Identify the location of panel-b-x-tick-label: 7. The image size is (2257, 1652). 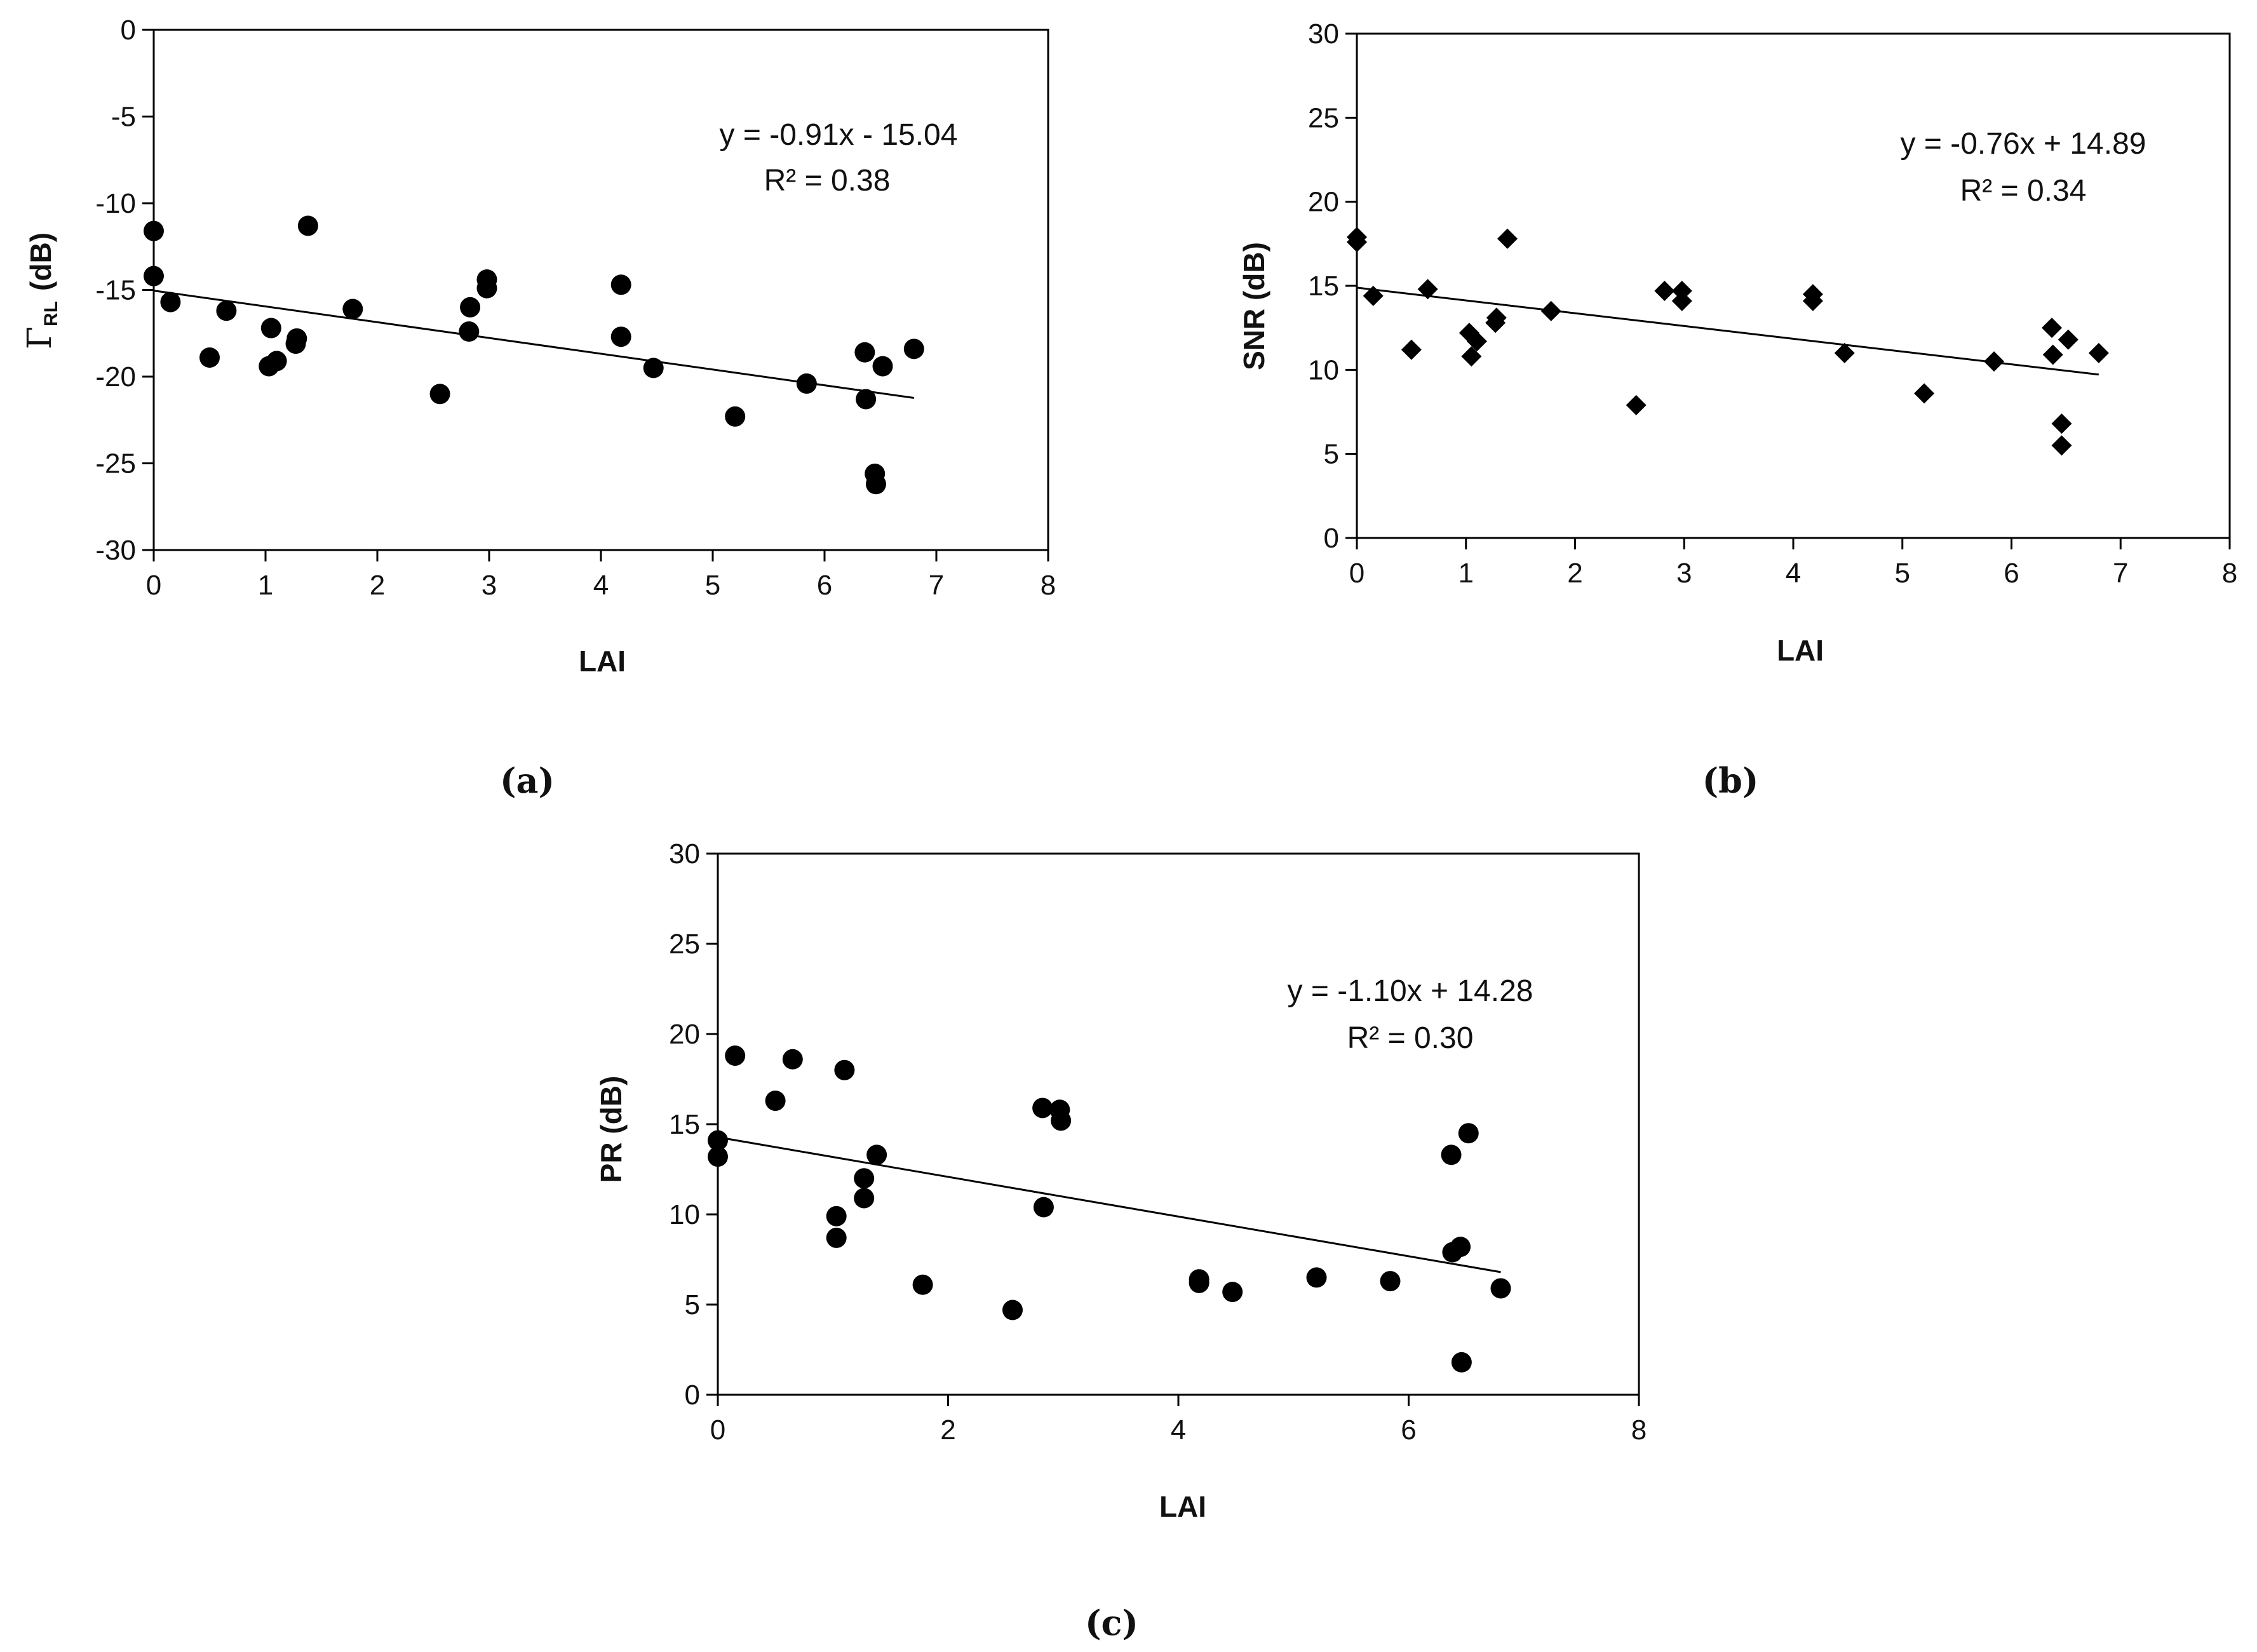
(2120, 573).